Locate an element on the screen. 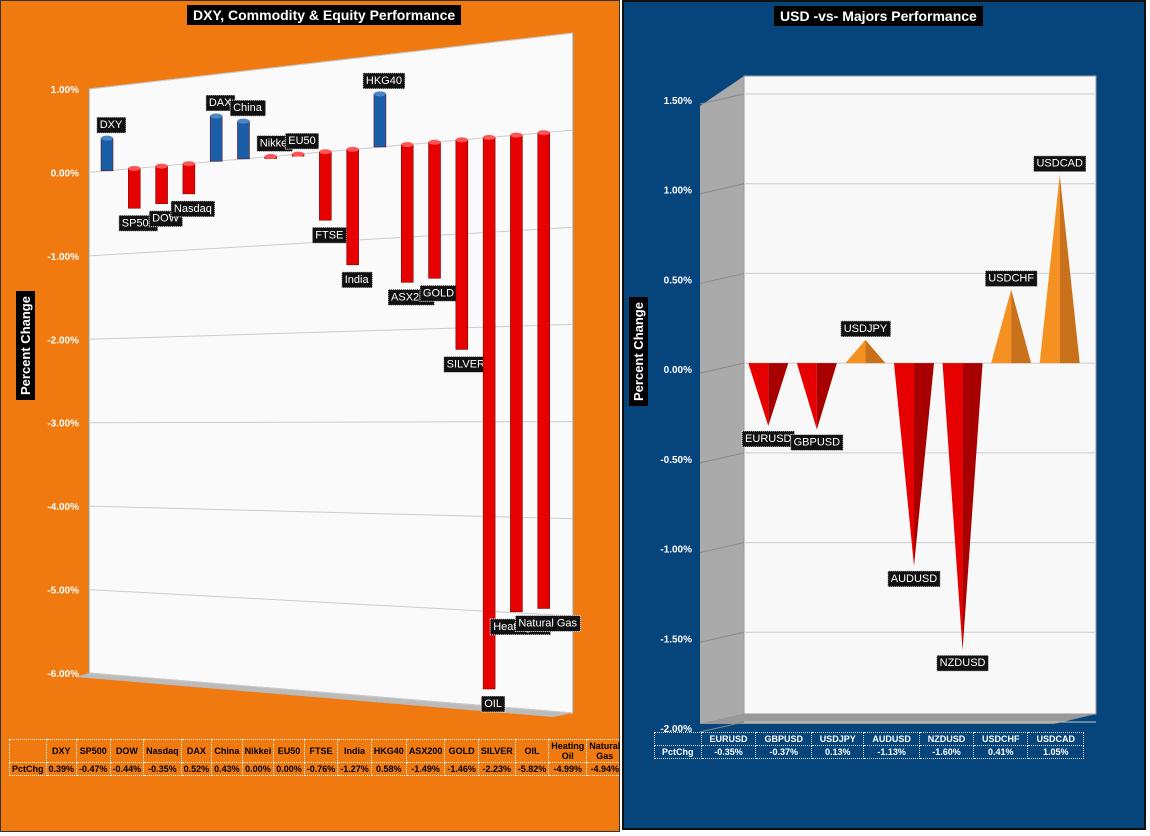 The width and height of the screenshot is (1150, 836). left-y-tick-label: -3.00% is located at coordinates (63, 424).